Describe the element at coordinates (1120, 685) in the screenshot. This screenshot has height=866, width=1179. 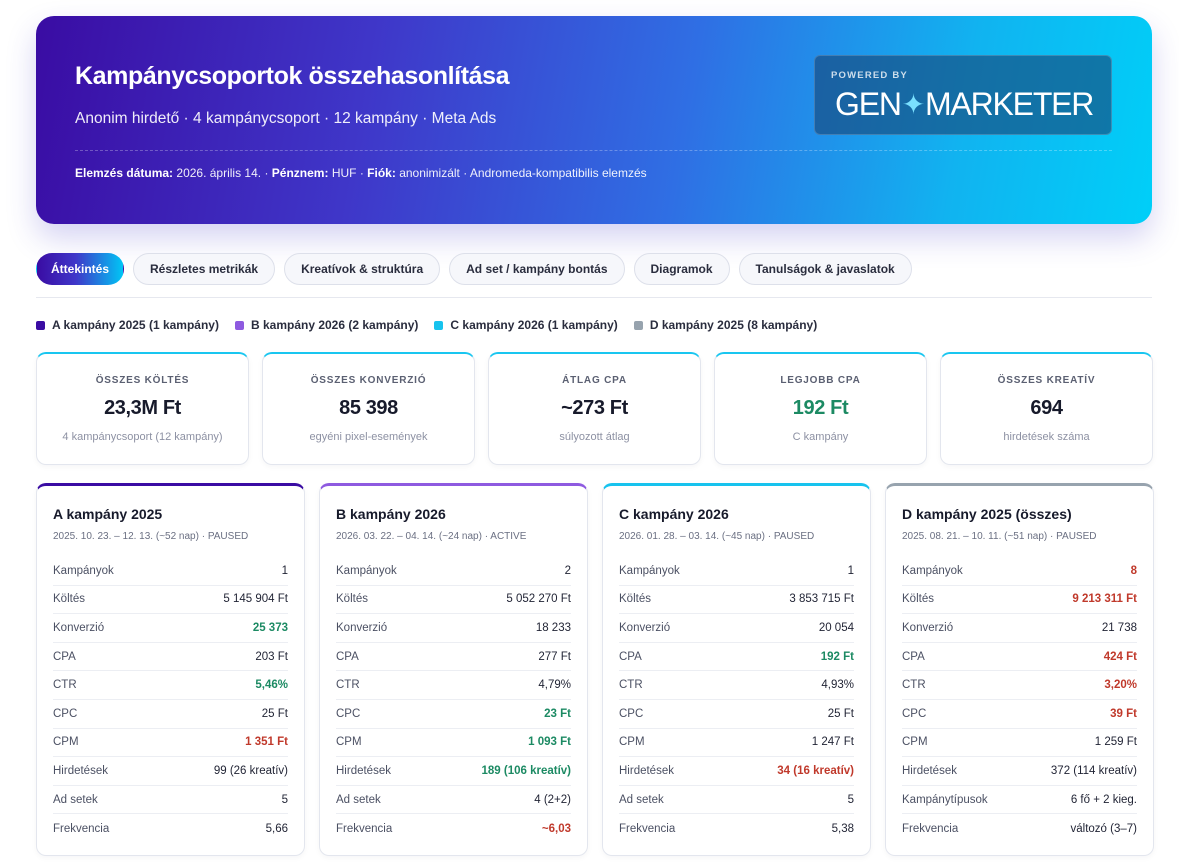
I see `metric-value: 3,20%` at that location.